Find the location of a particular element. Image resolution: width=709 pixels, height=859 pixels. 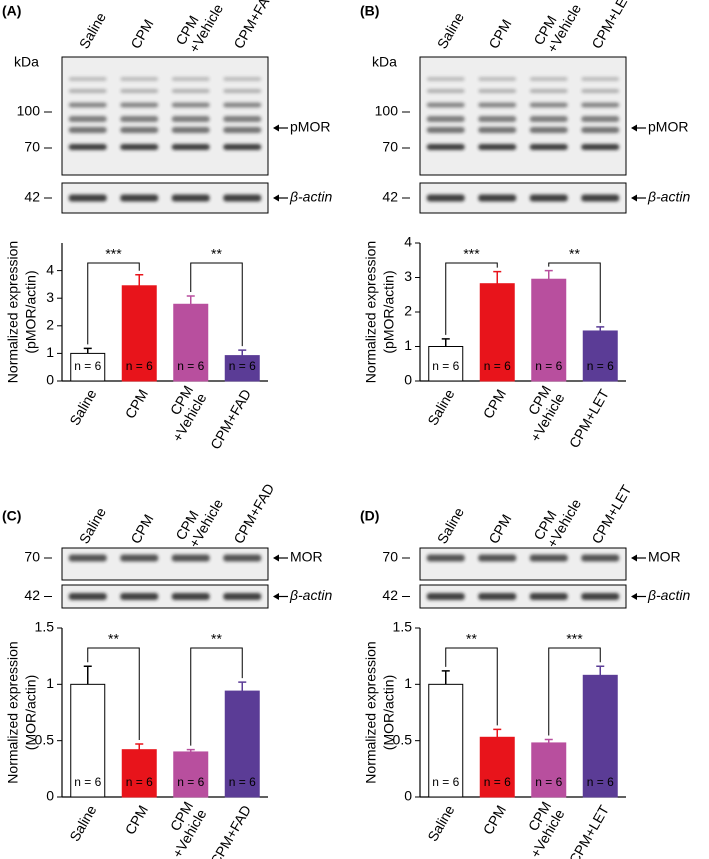

significance-bracket is located at coordinates (113, 303).